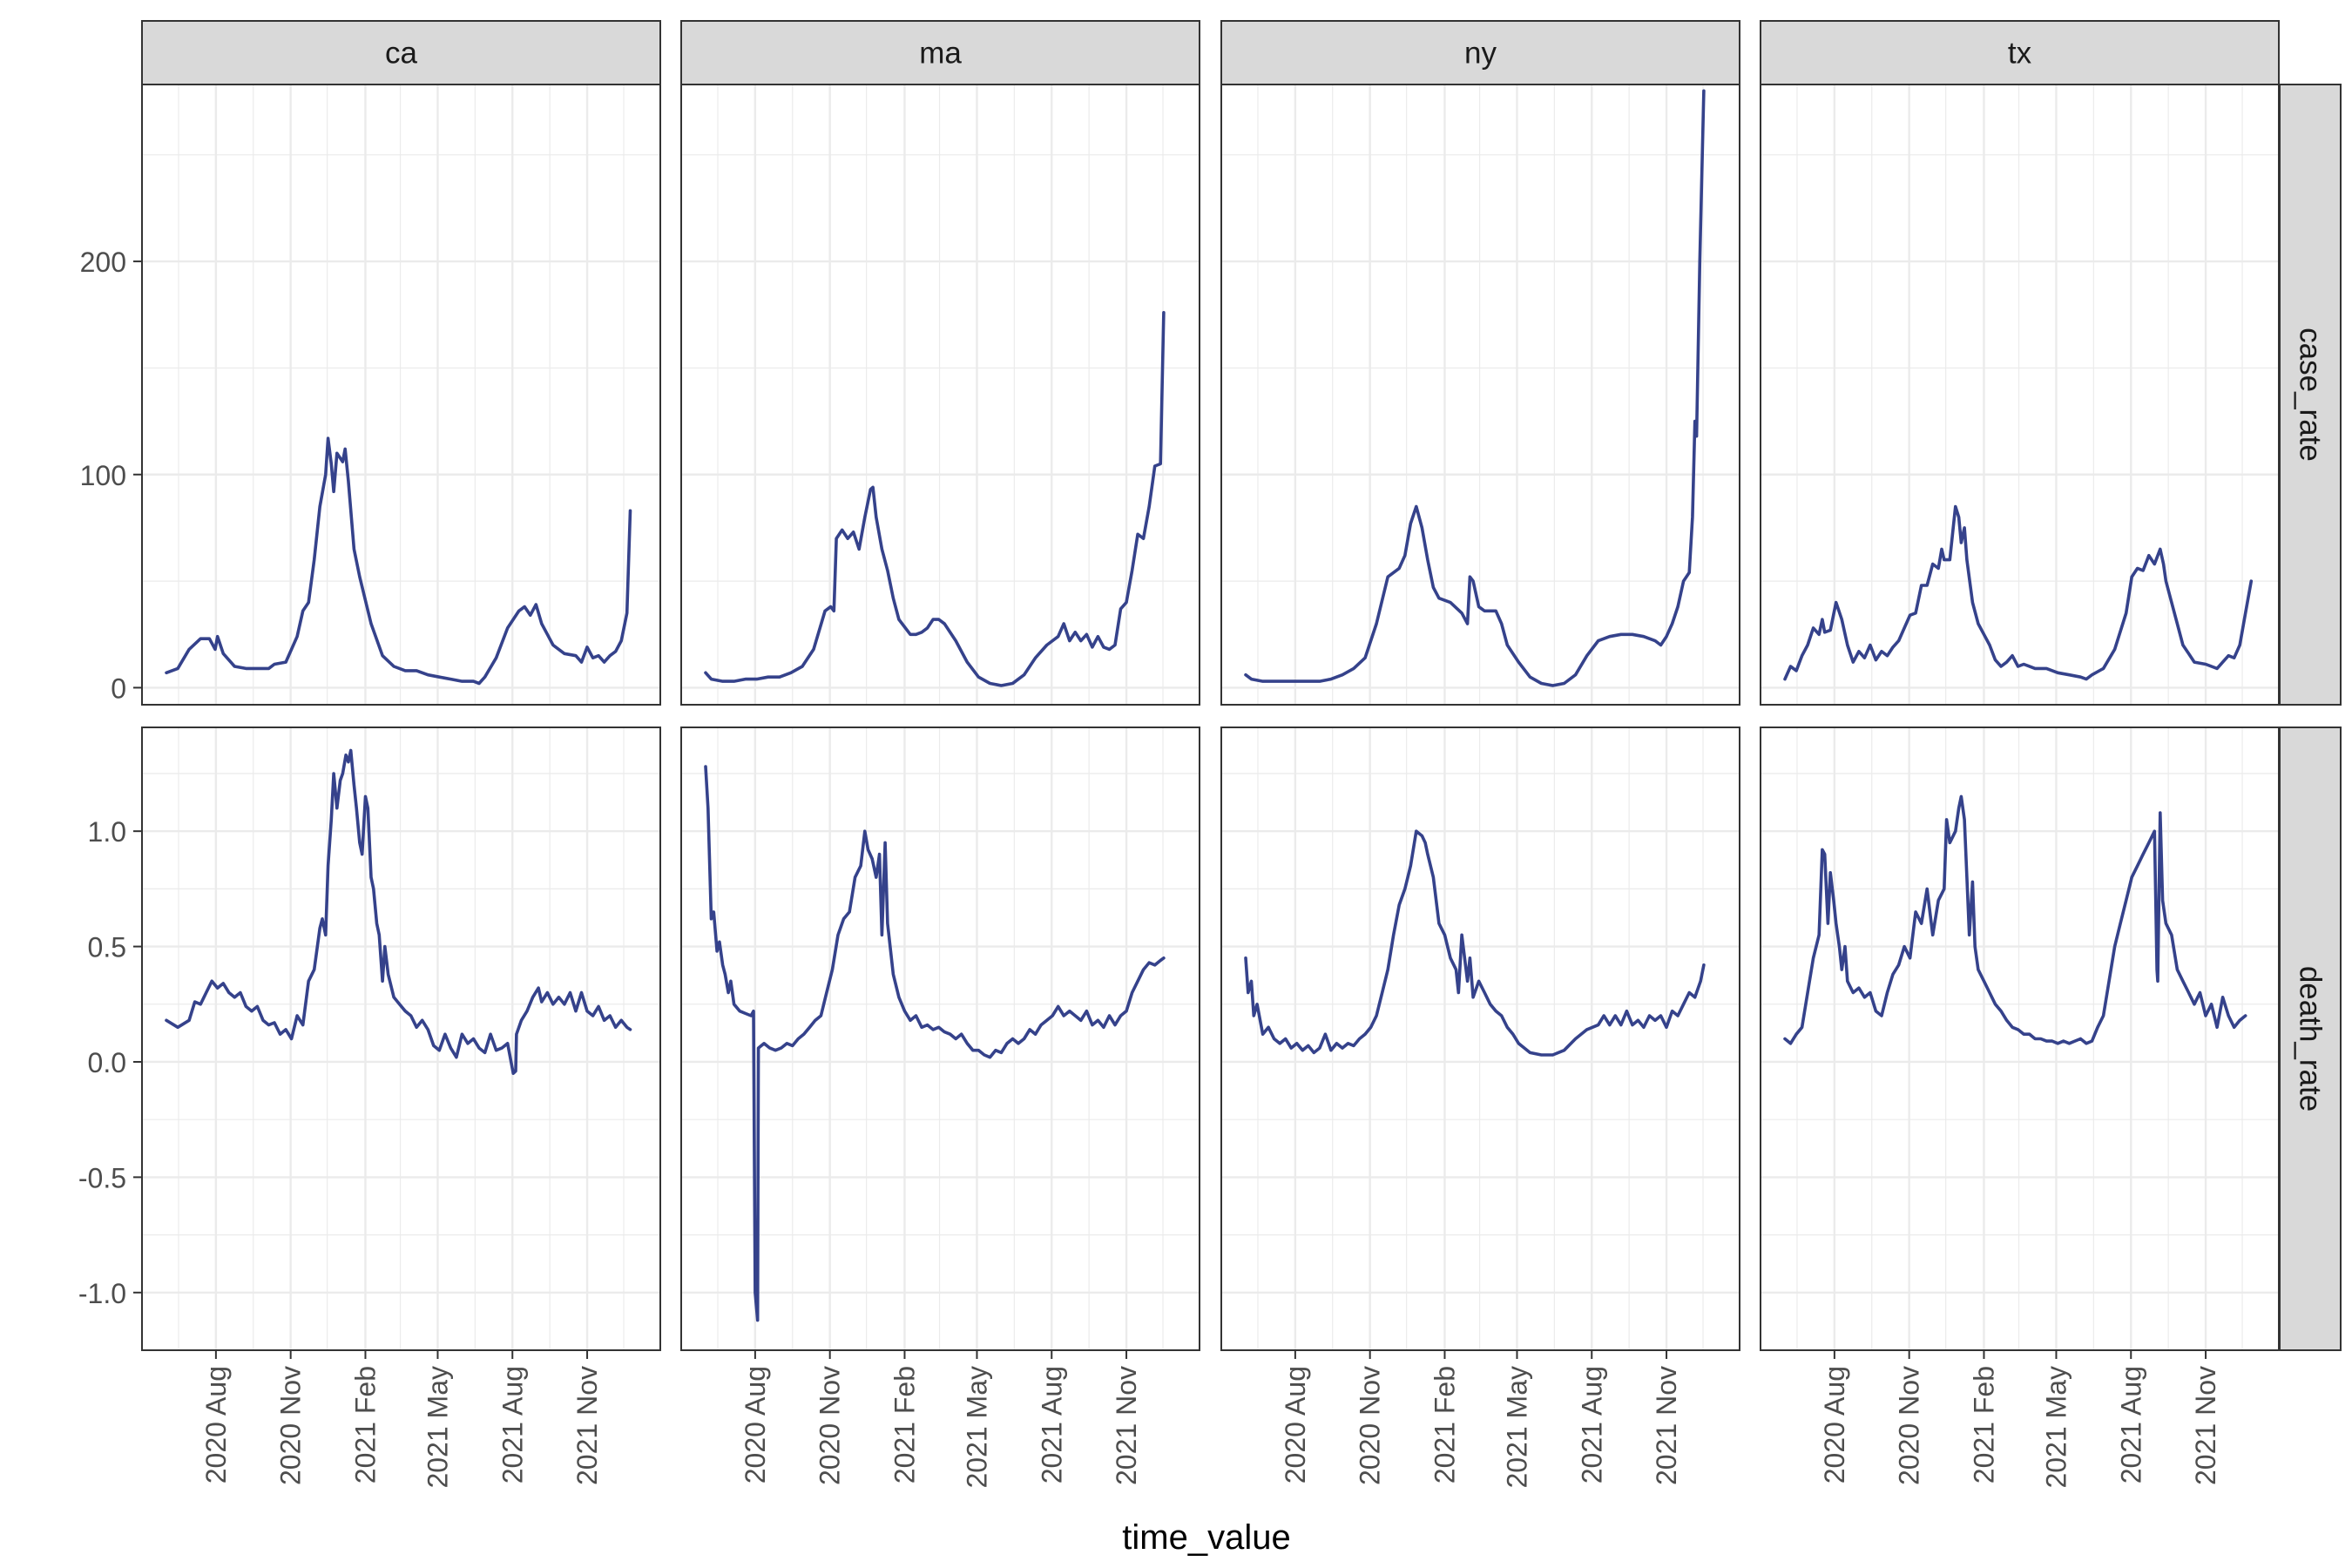 The height and width of the screenshot is (1568, 2352). I want to click on facet-strip-label-ma: ma, so click(940, 54).